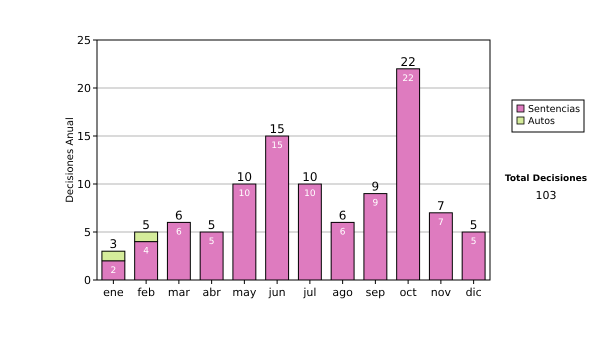  What do you see at coordinates (474, 292) in the screenshot?
I see `x-tick-label: dic` at bounding box center [474, 292].